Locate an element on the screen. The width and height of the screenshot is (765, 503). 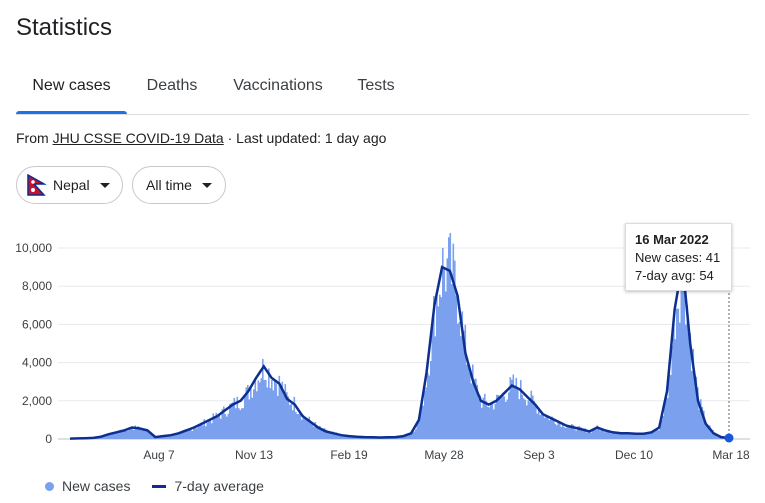
source-prefix: From is located at coordinates (34, 138).